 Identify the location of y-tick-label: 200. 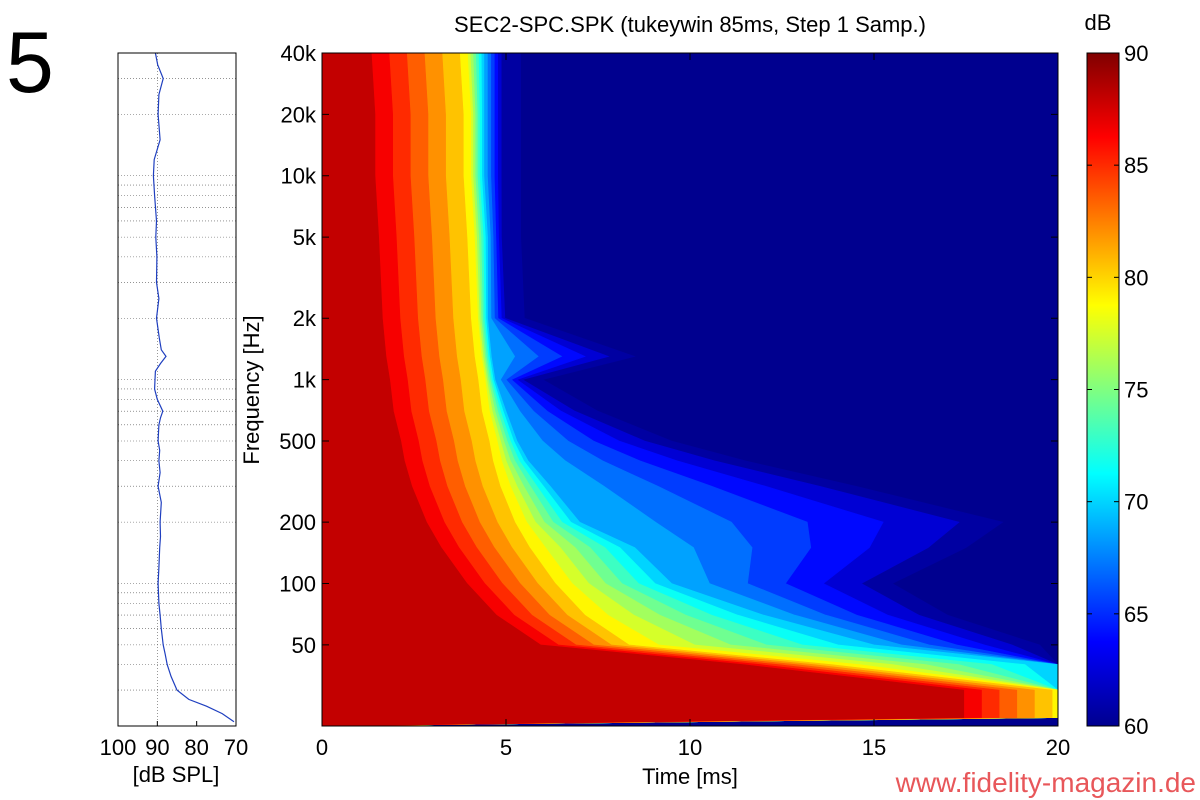
(297, 522).